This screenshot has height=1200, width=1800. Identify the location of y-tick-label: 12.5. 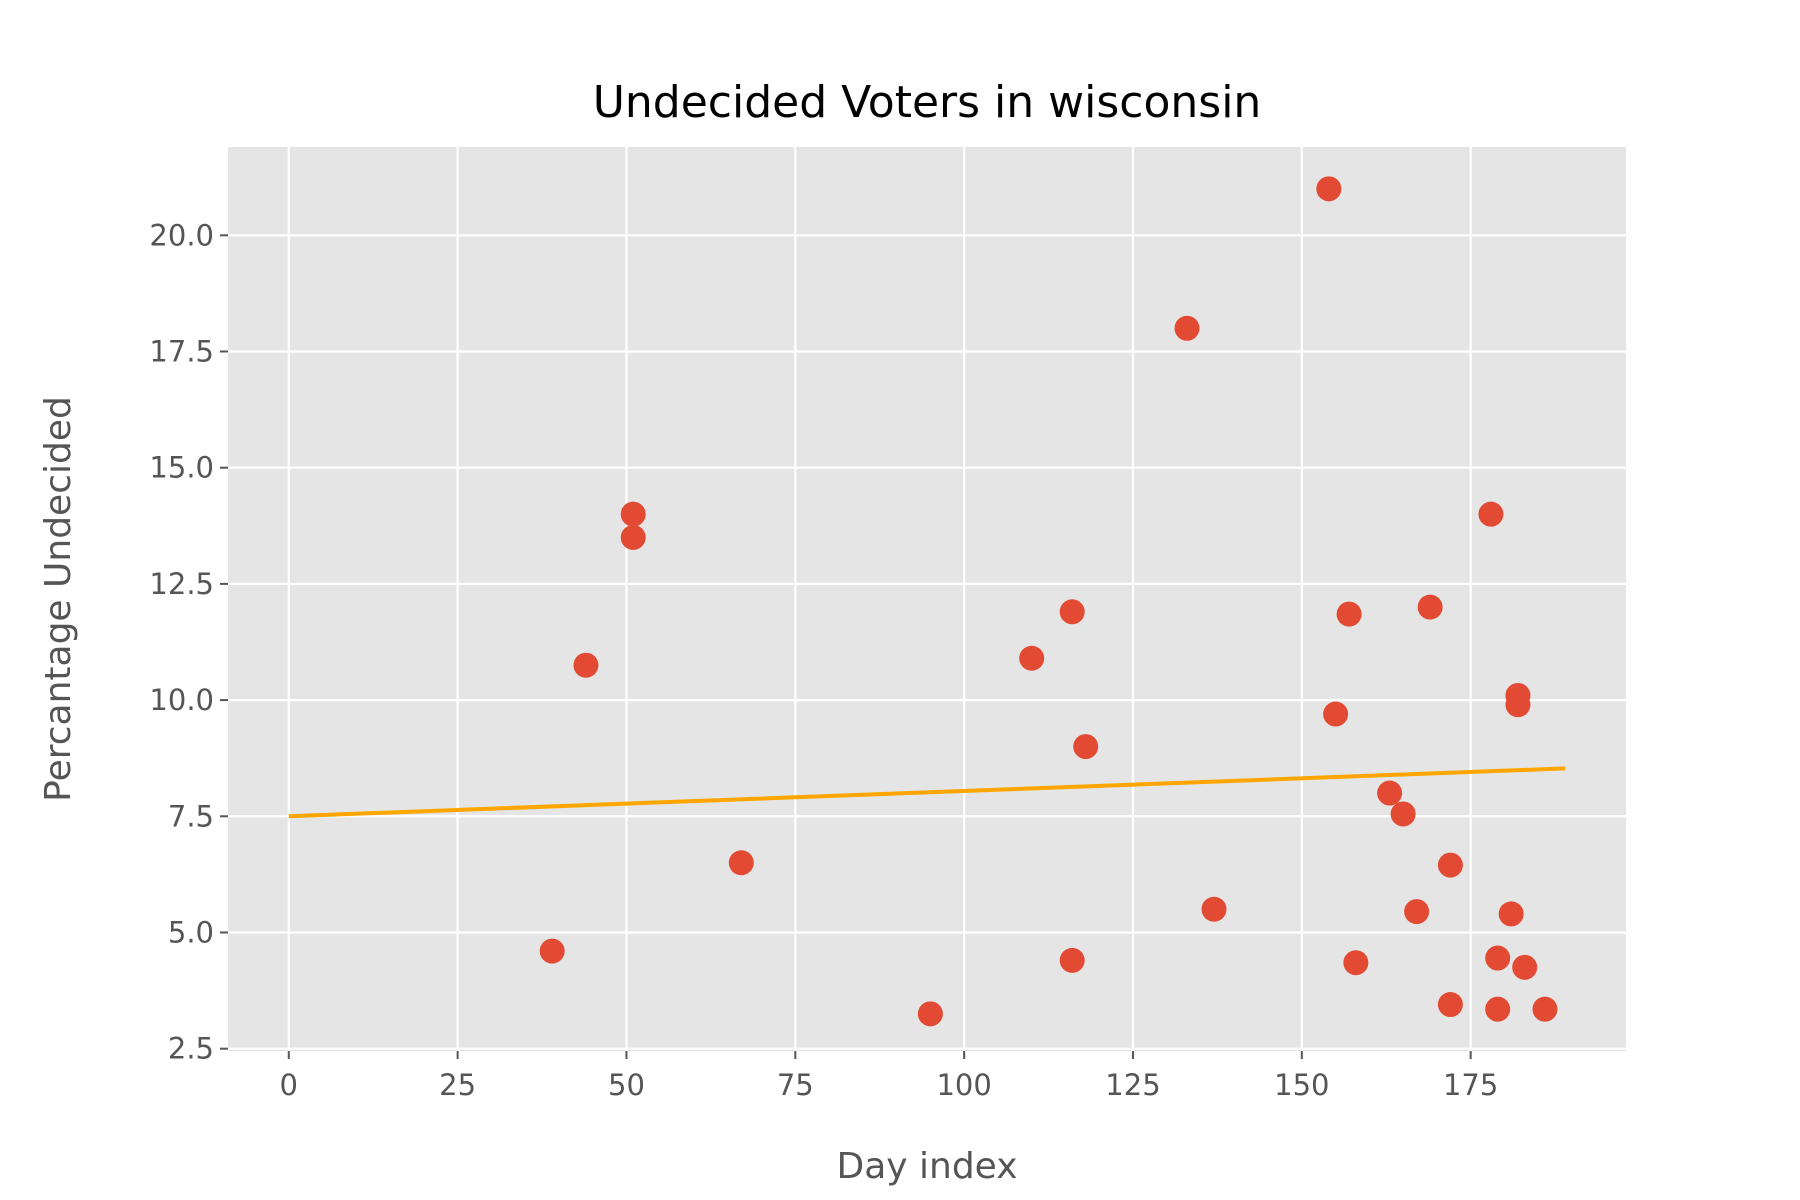
(181, 584).